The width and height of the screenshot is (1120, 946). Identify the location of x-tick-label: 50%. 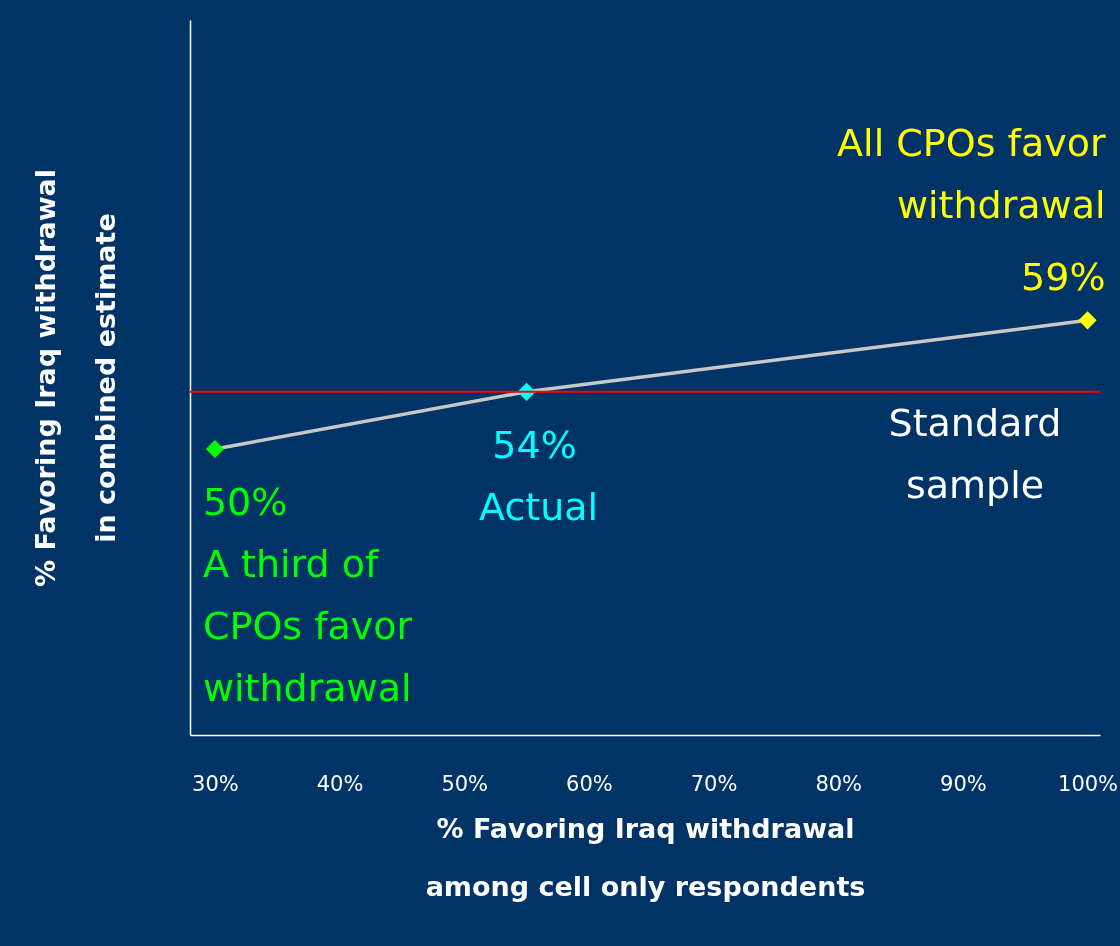
(465, 783).